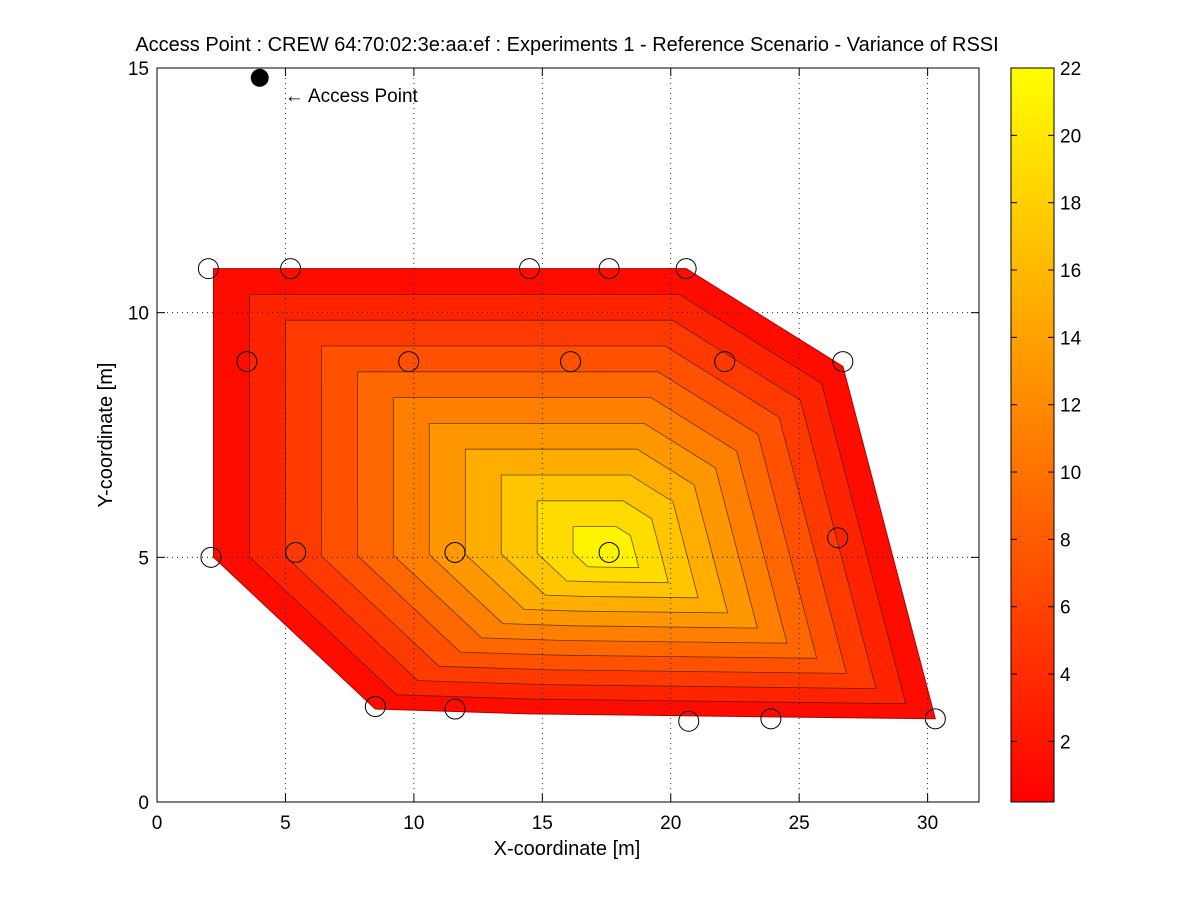 This screenshot has height=901, width=1201. I want to click on x-axis-label: X-coordinate [m], so click(567, 849).